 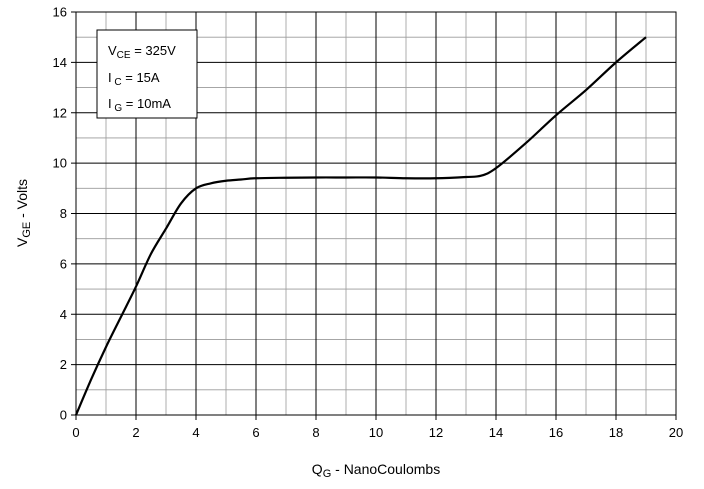 I want to click on x-tick-label: 0, so click(x=75, y=432).